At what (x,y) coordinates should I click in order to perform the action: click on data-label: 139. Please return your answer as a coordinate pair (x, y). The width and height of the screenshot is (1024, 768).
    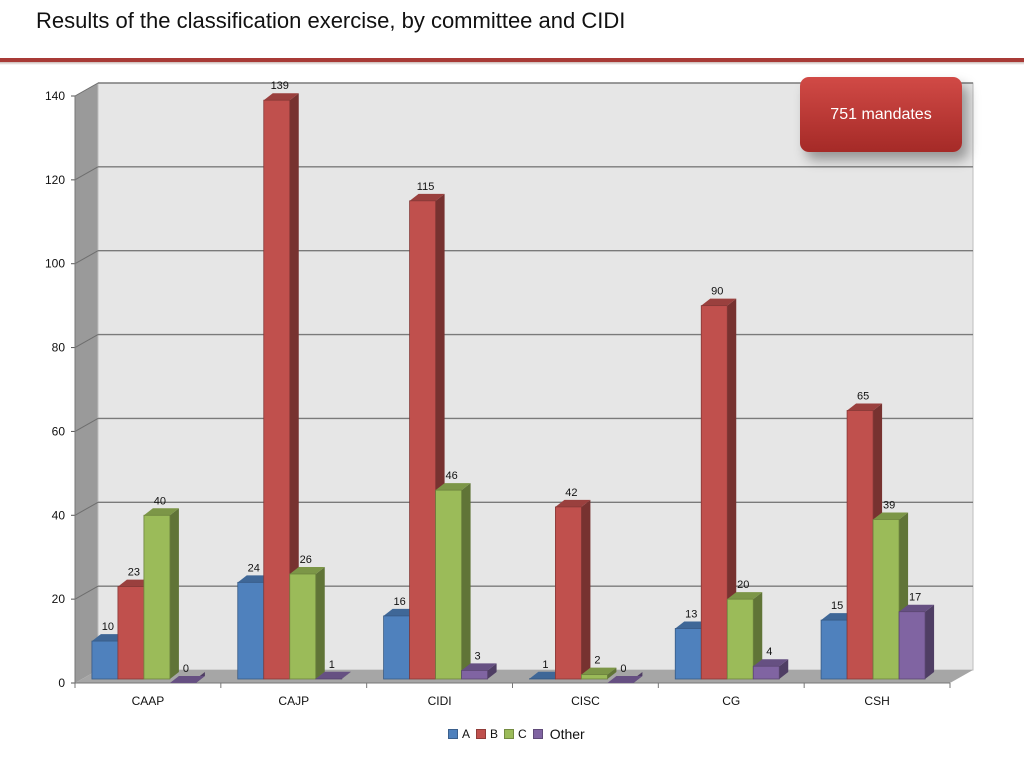
    Looking at the image, I should click on (280, 86).